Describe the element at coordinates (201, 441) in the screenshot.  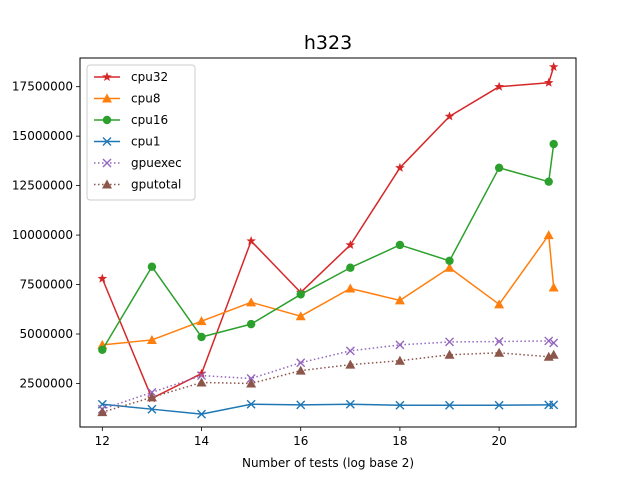
I see `x-tick-label: 14` at that location.